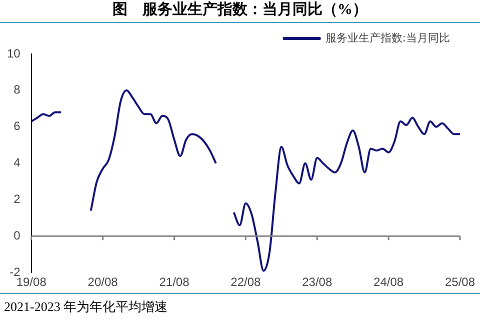 The width and height of the screenshot is (480, 324). Describe the element at coordinates (17, 89) in the screenshot. I see `y-tick-label: 8` at that location.